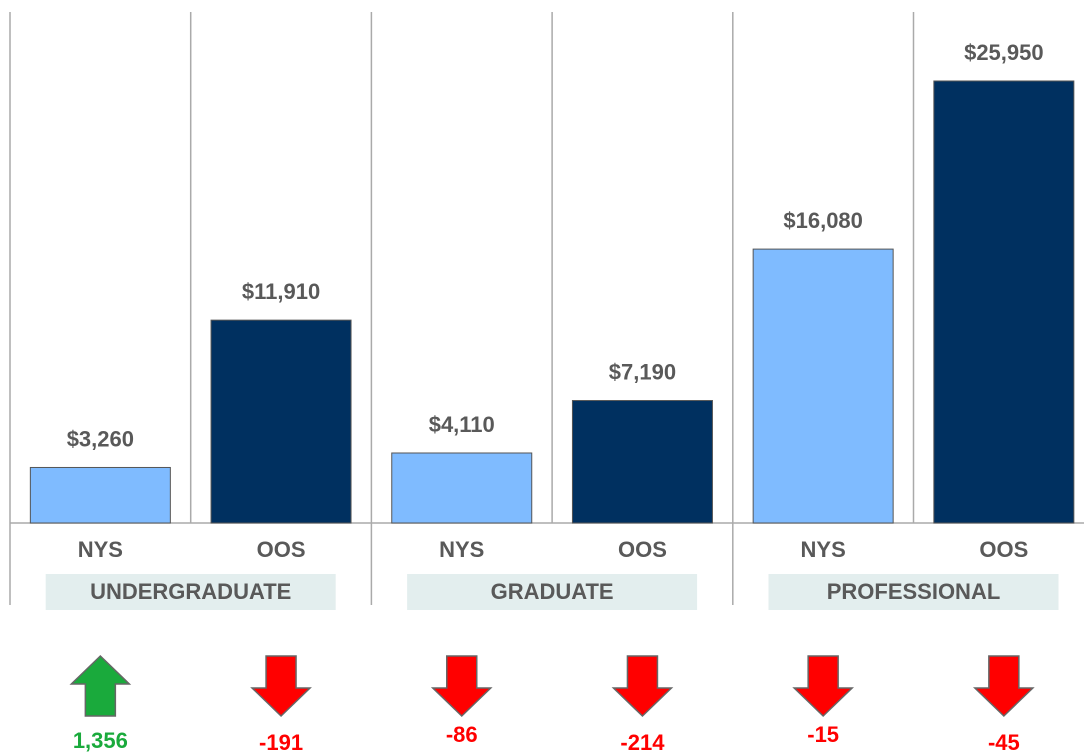  I want to click on group-label: PROFESSIONAL, so click(914, 591).